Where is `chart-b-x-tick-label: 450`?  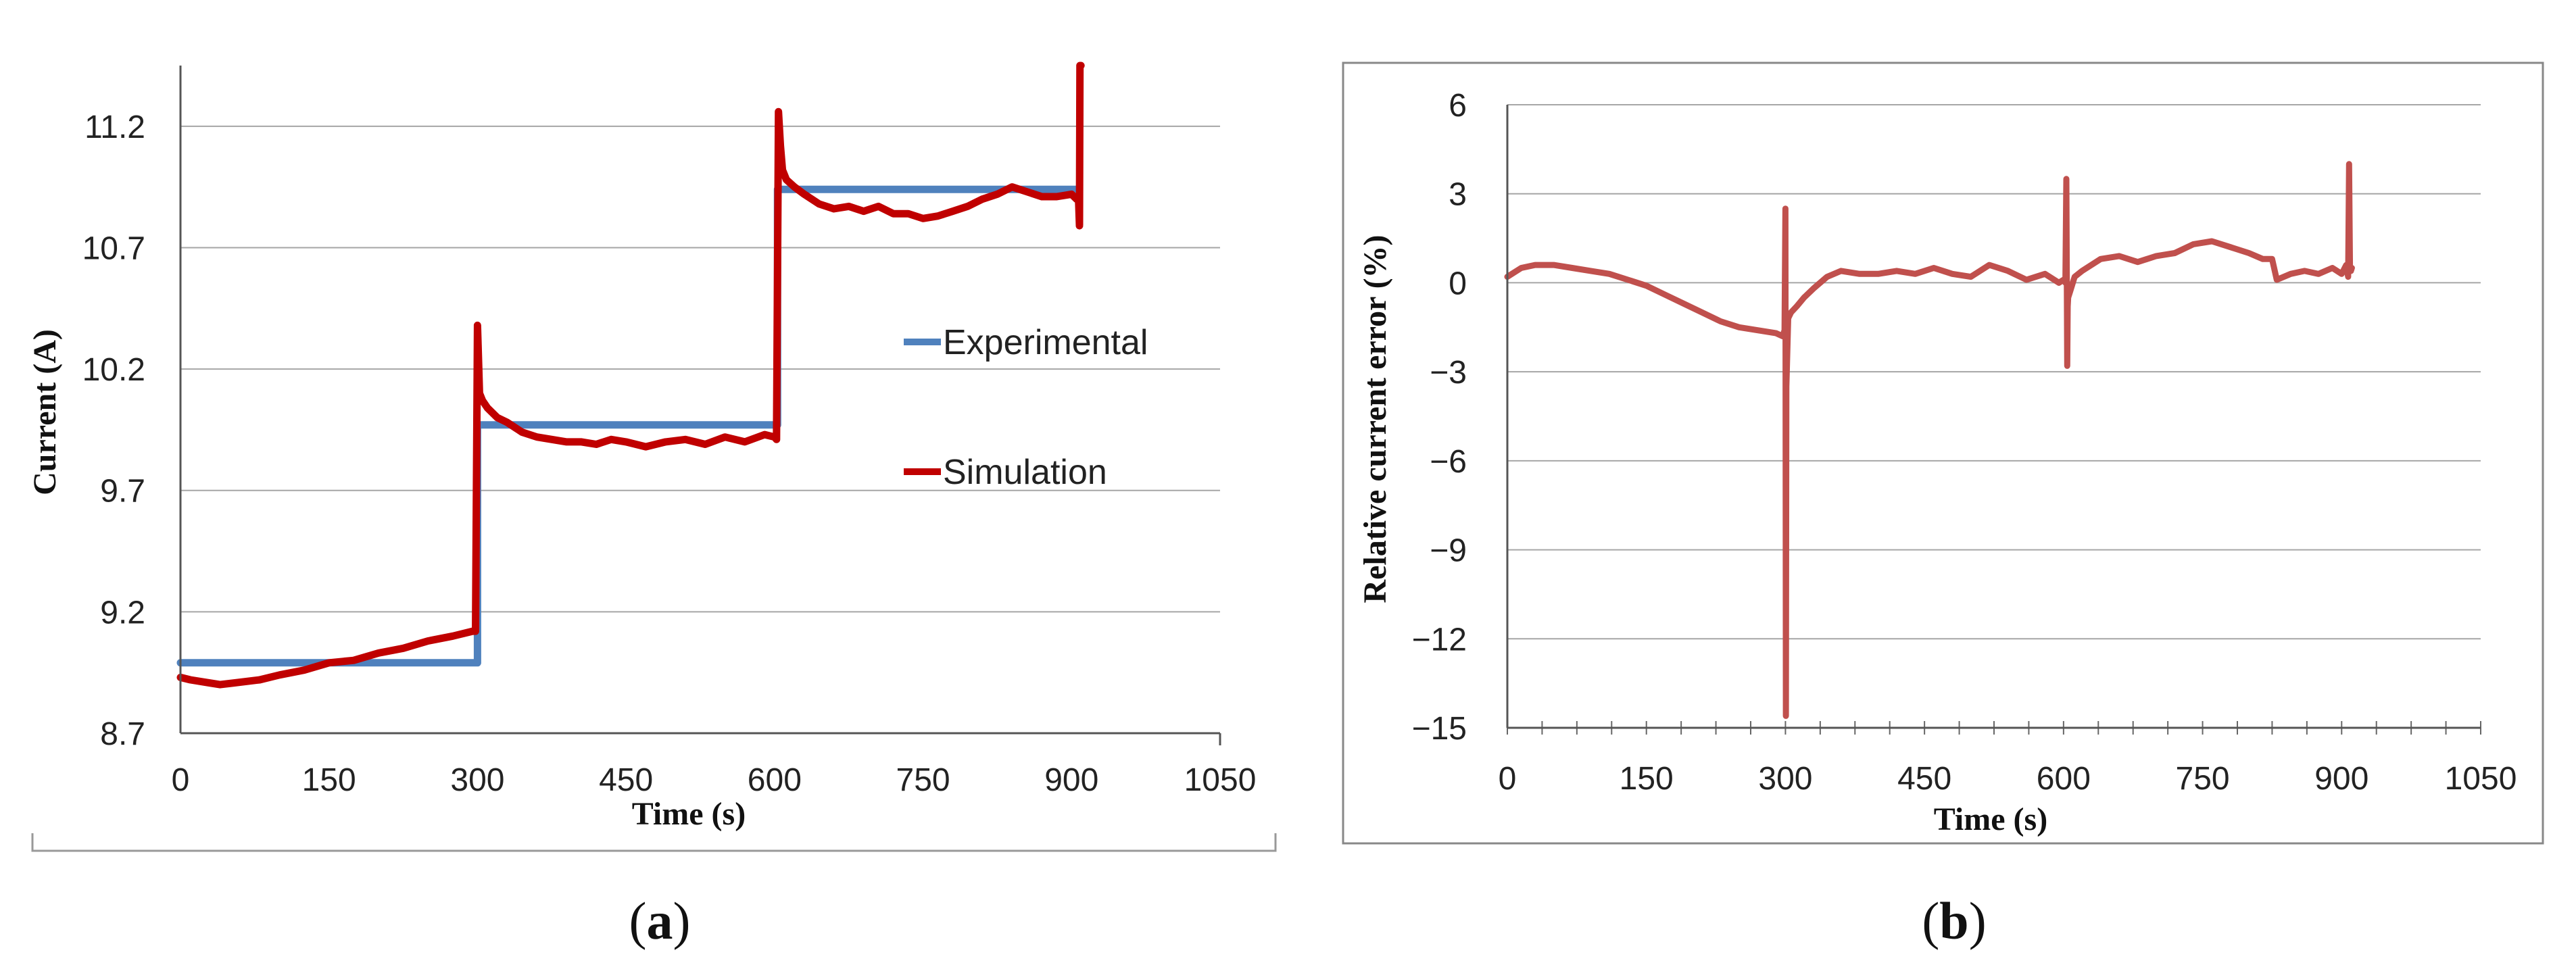
chart-b-x-tick-label: 450 is located at coordinates (1924, 779).